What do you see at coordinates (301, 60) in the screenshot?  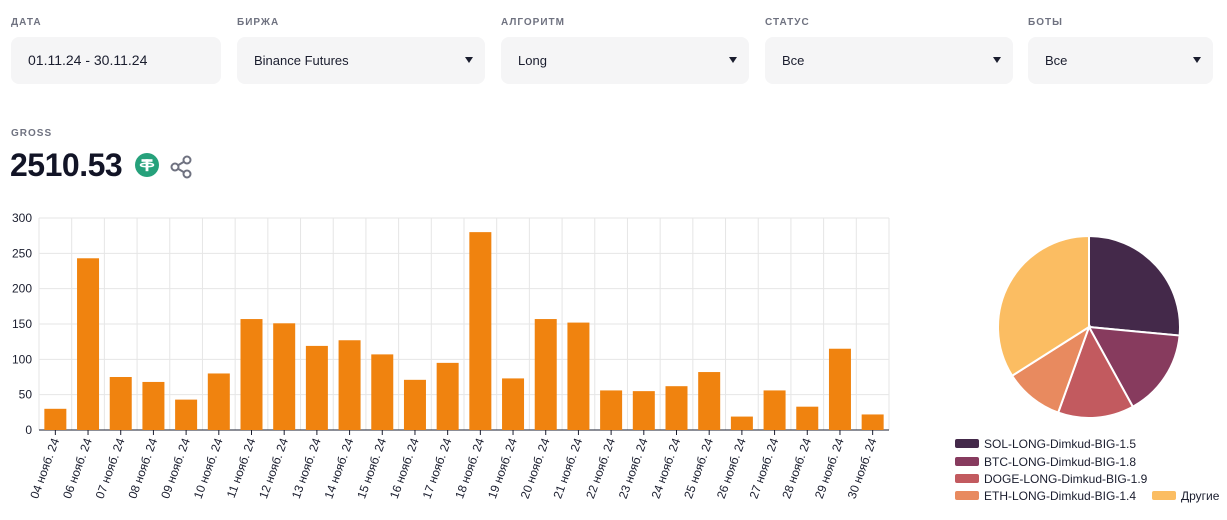 I see `exchange-value: Binance Futures` at bounding box center [301, 60].